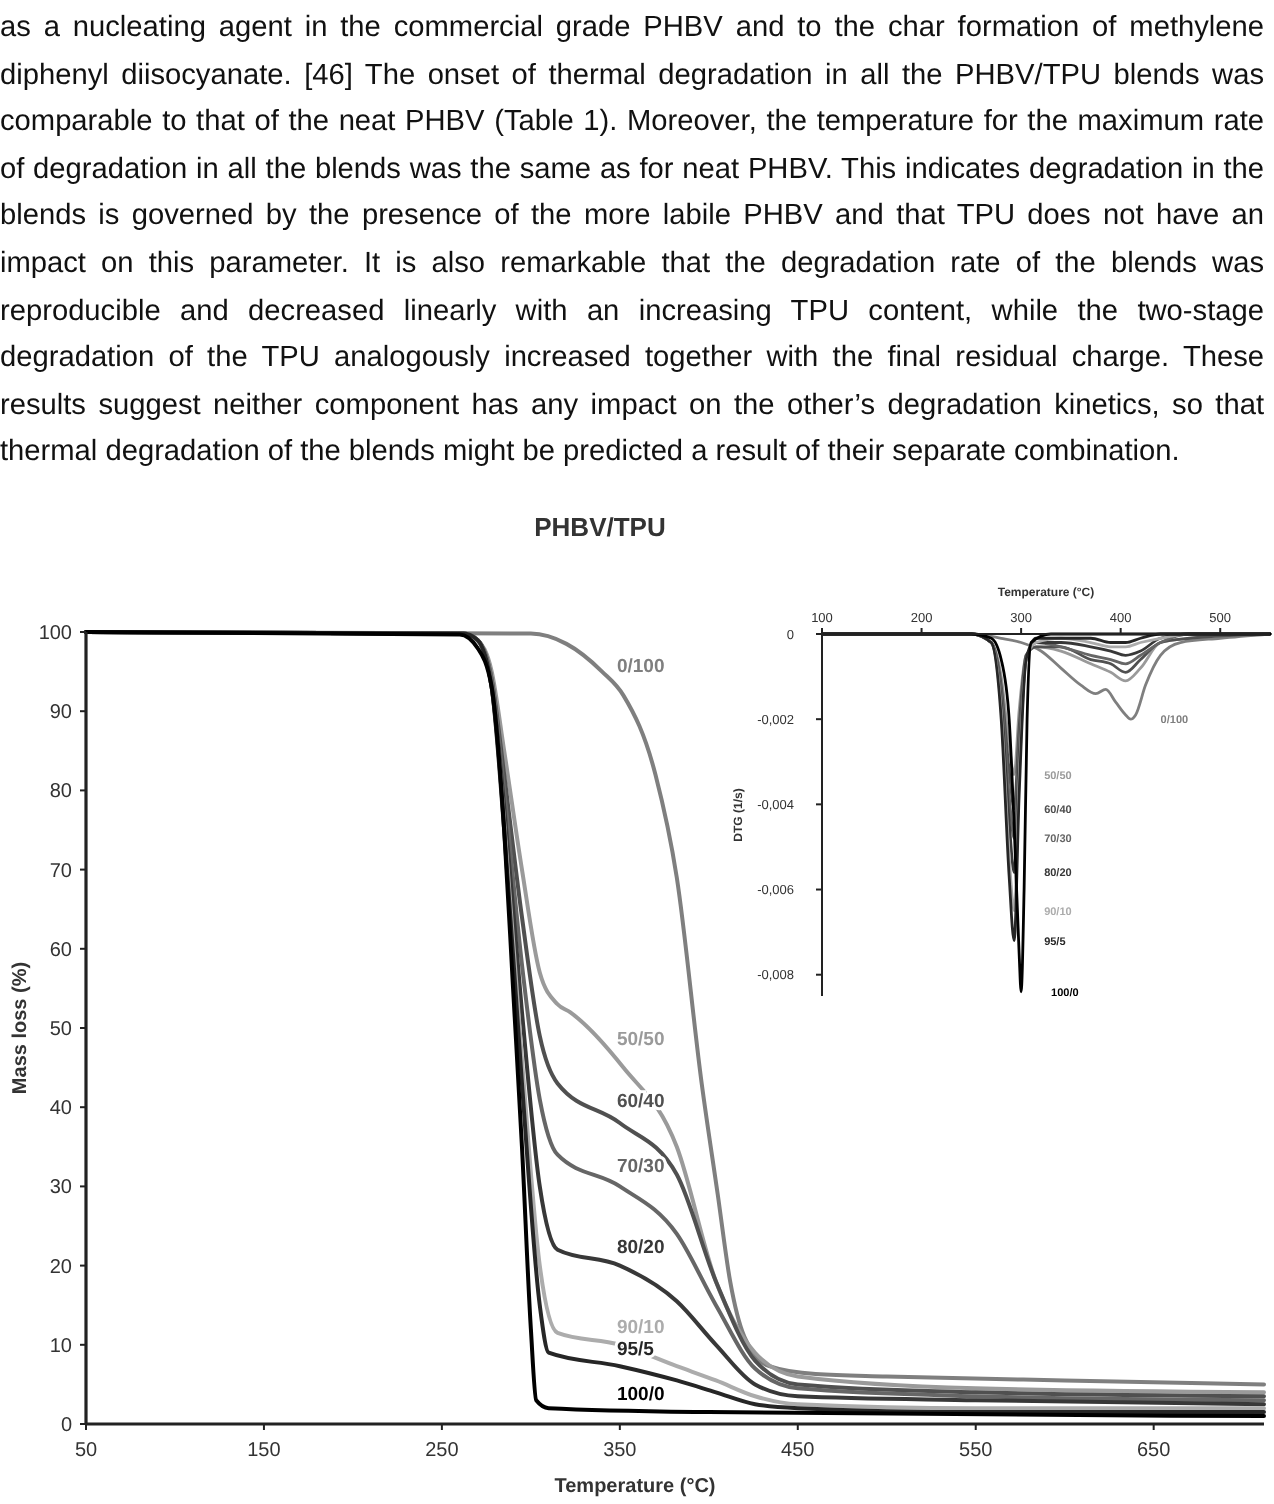 This screenshot has height=1504, width=1274. I want to click on chart-title: PHBV/TPU, so click(600, 527).